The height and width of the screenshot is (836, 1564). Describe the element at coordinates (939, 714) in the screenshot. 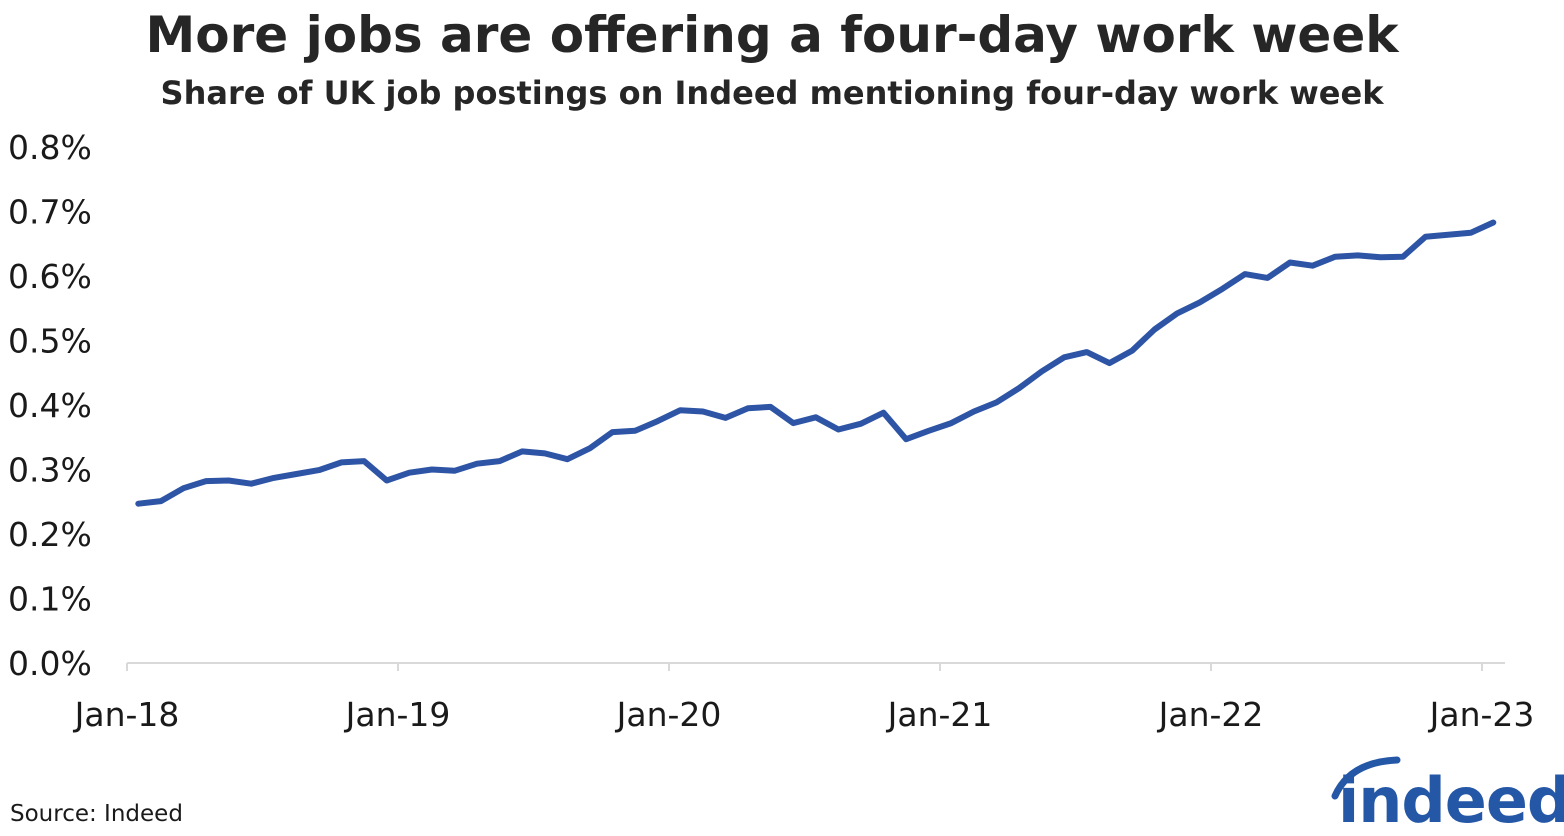

I see `x-tick-label: Jan-21` at that location.